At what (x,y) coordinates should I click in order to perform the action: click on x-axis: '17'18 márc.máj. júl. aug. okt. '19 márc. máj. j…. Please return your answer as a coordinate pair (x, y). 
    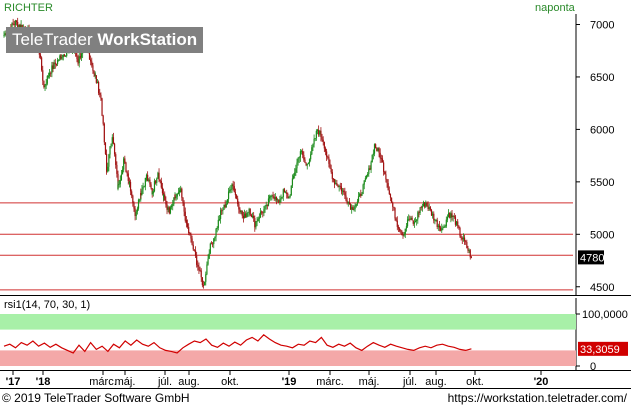
    Looking at the image, I should click on (277, 379).